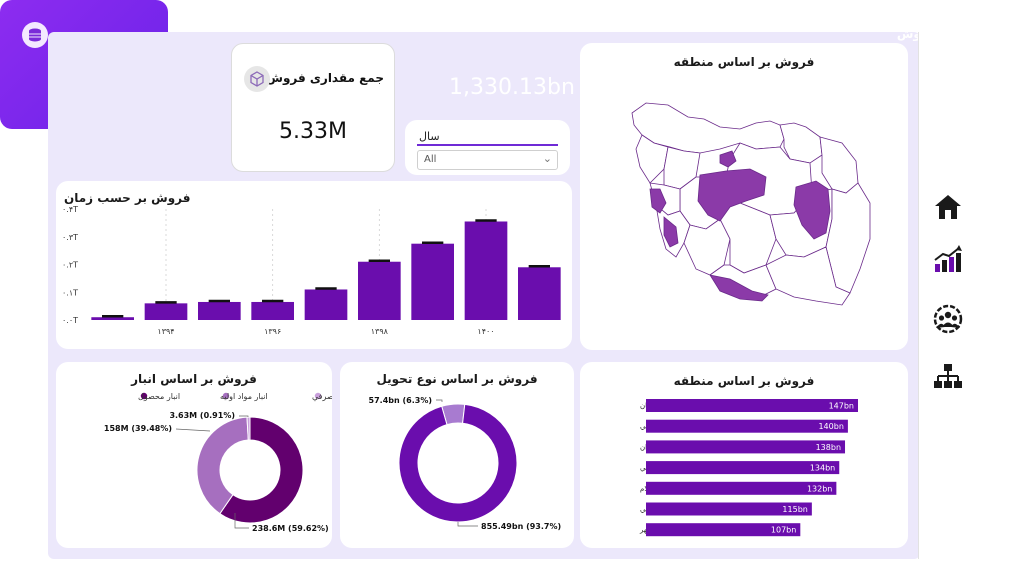 This screenshot has height=585, width=1024. I want to click on data-label: 107bn, so click(783, 530).